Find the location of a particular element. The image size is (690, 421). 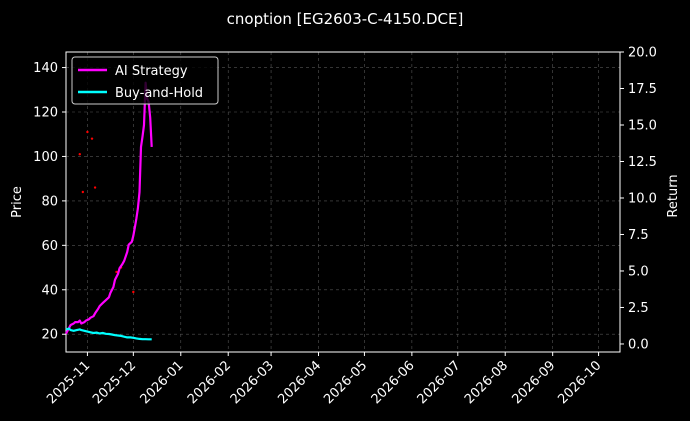

series-line-ai-strategy is located at coordinates (109, 208).